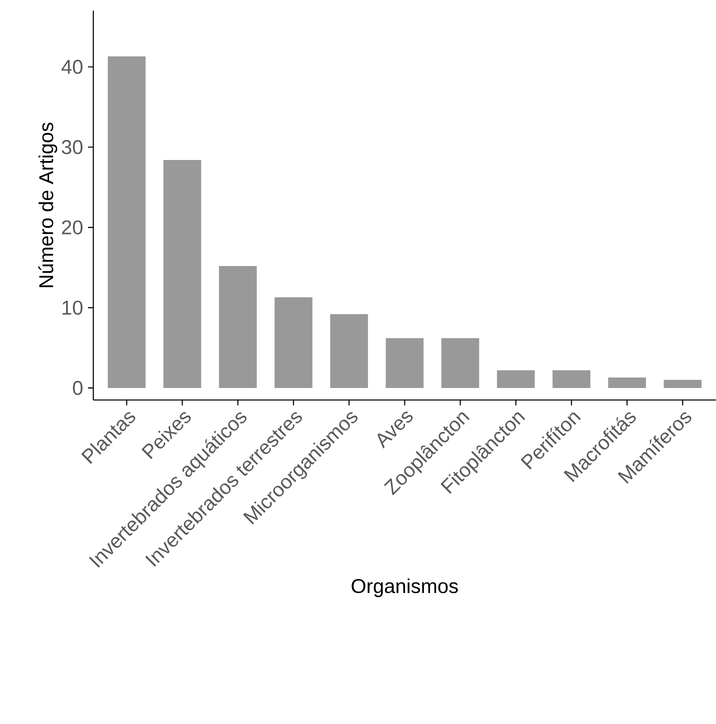  What do you see at coordinates (72, 227) in the screenshot?
I see `y-tick-label: 20` at bounding box center [72, 227].